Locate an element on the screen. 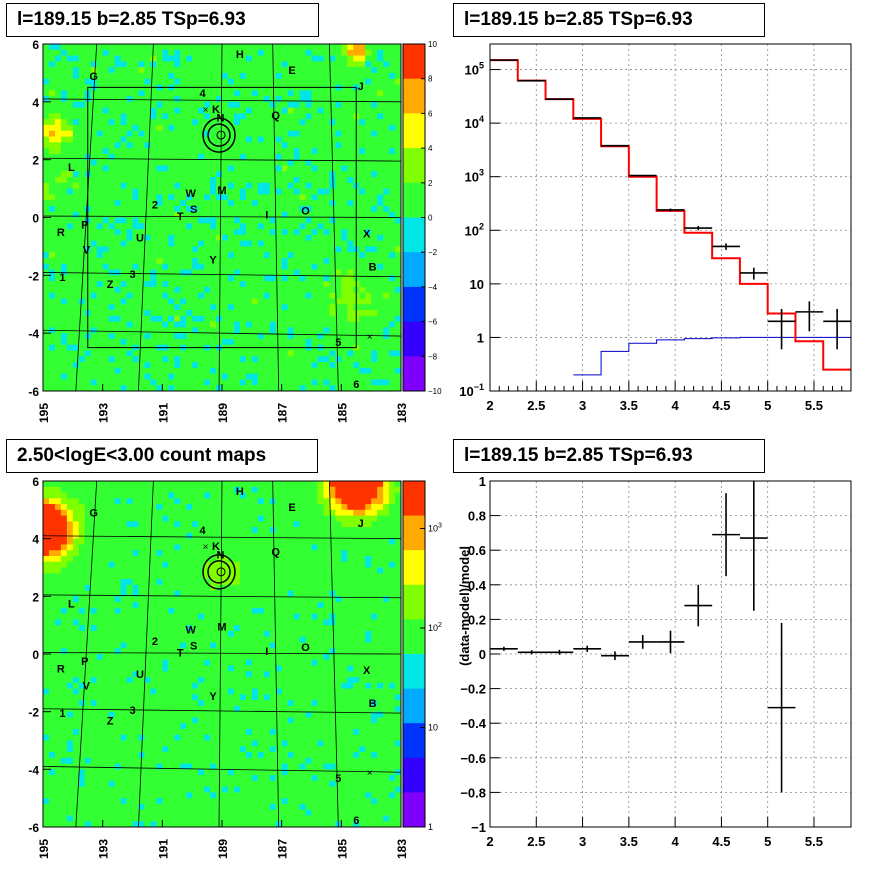  x-tick-label: 193 is located at coordinates (104, 849).